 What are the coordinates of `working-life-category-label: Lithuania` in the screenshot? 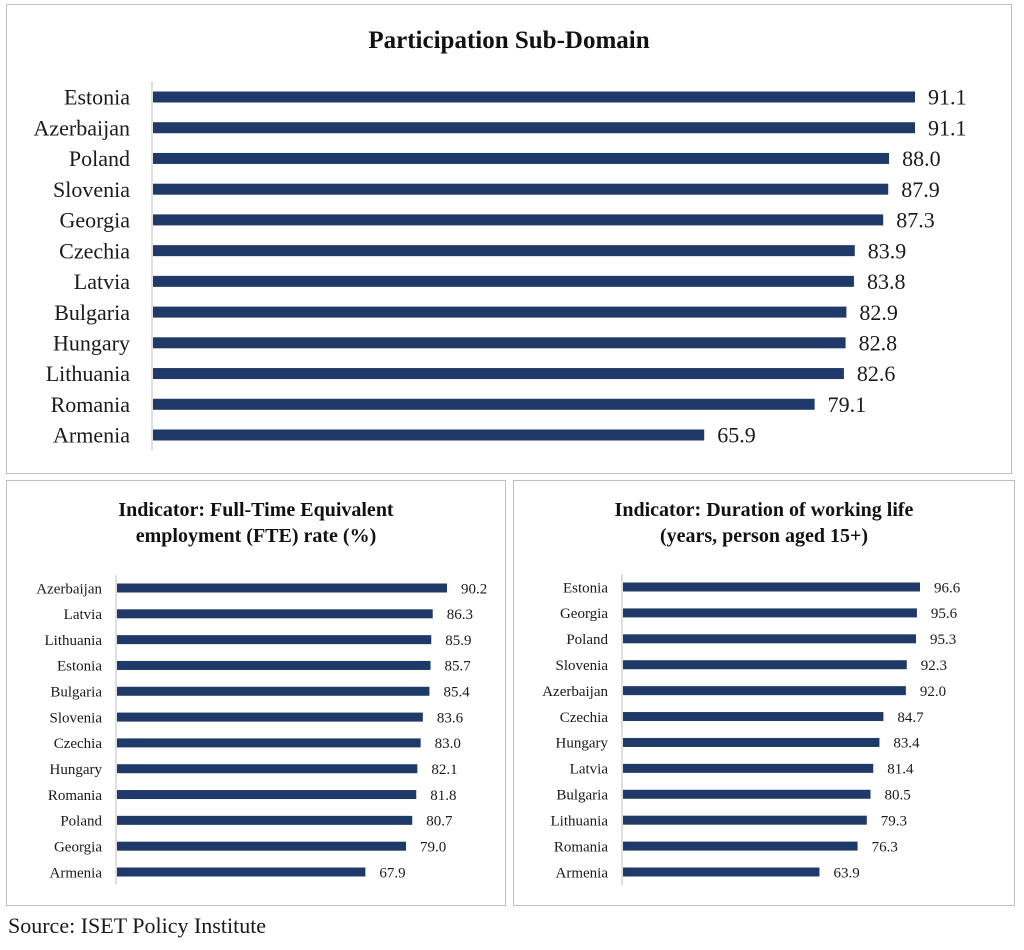 It's located at (580, 821).